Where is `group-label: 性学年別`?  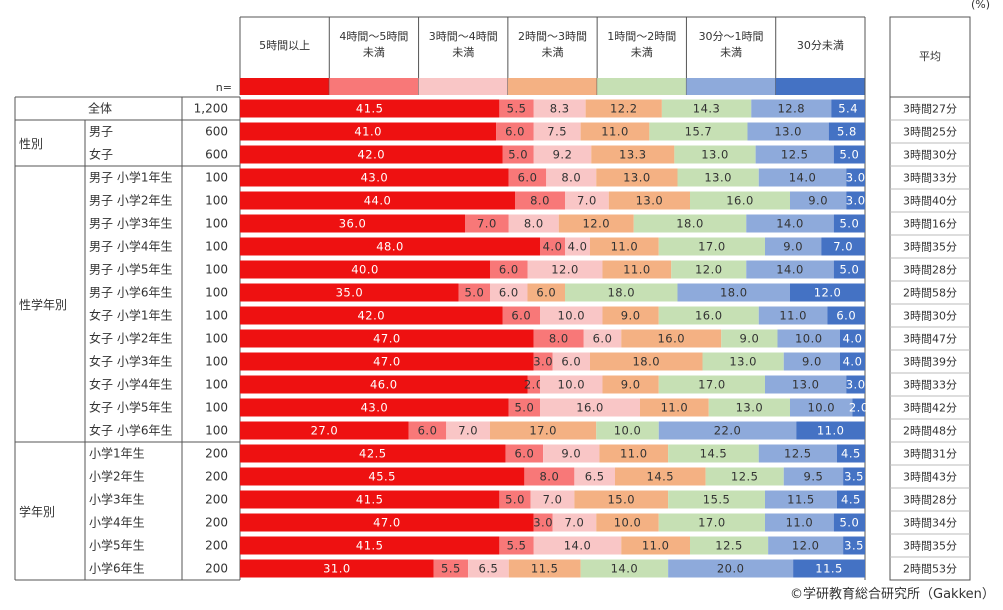 group-label: 性学年別 is located at coordinates (43, 304).